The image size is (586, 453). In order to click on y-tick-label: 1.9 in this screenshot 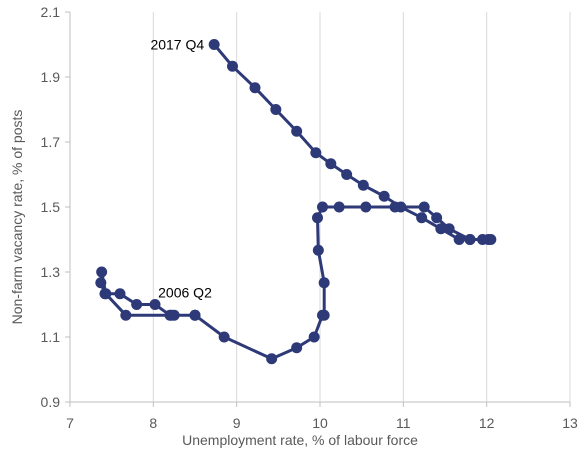, I will do `click(51, 77)`.